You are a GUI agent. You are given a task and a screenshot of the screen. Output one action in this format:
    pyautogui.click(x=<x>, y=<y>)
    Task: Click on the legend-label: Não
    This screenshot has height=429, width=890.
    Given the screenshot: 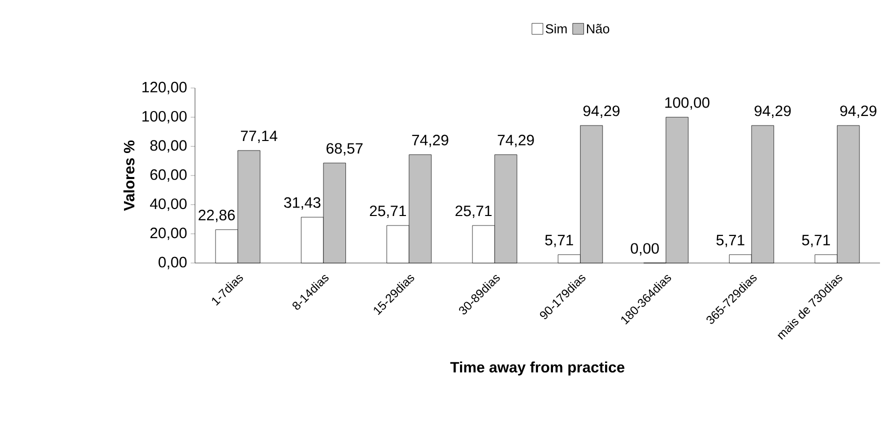 What is the action you would take?
    pyautogui.click(x=598, y=29)
    